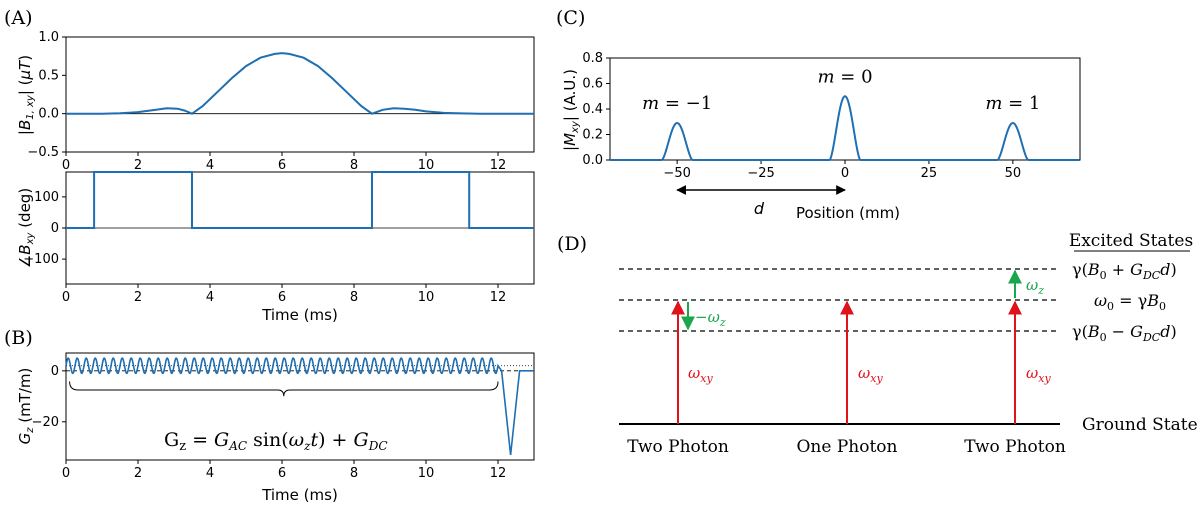  I want to click on chart-a-top-frame, so click(300, 94).